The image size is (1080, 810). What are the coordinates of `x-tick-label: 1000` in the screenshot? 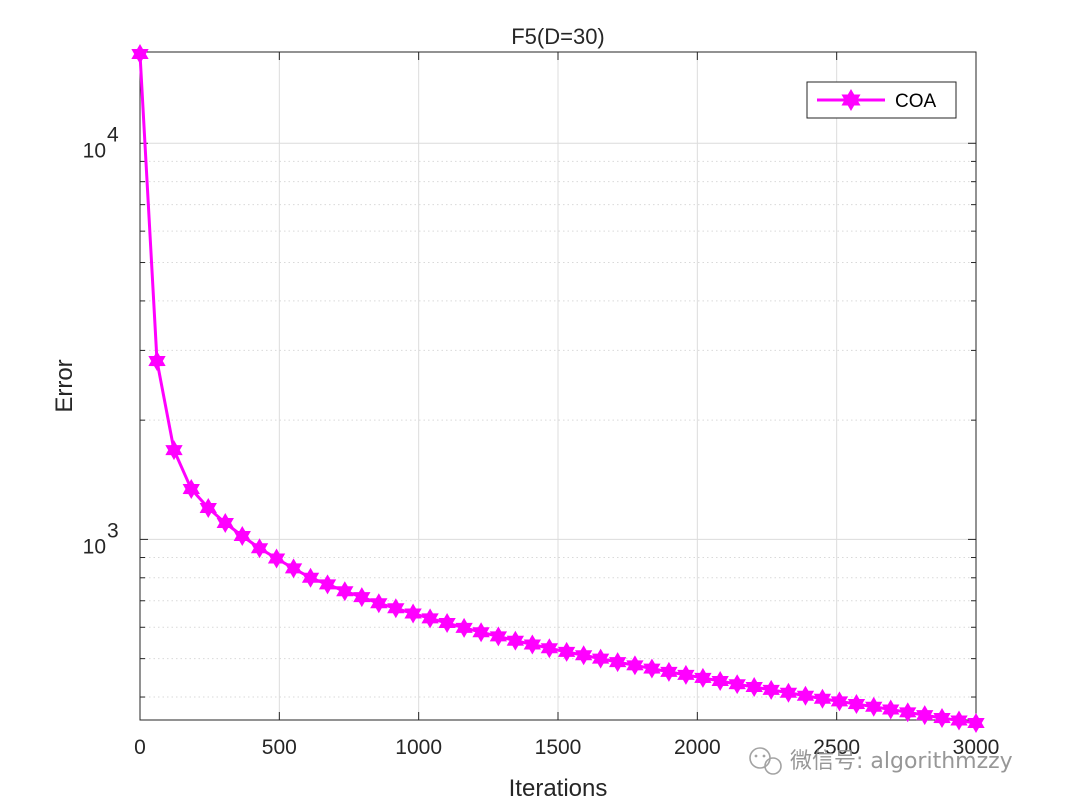 It's located at (418, 747).